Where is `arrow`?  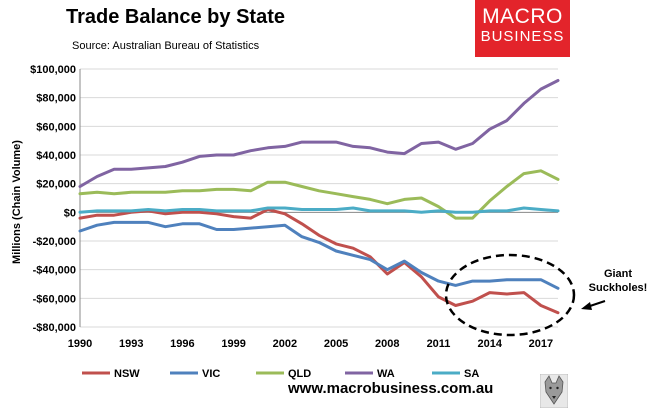
arrow is located at coordinates (593, 305).